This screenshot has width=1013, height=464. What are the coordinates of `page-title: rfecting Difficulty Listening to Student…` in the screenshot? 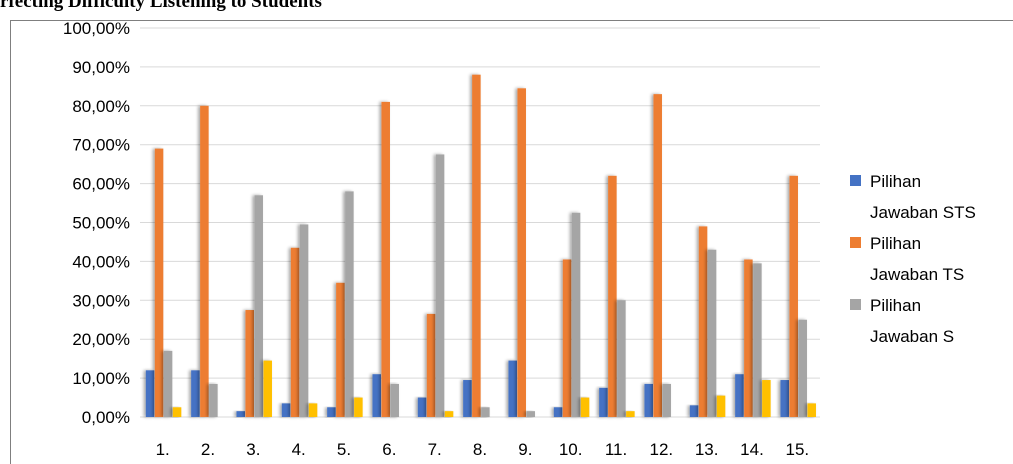 It's located at (161, 6).